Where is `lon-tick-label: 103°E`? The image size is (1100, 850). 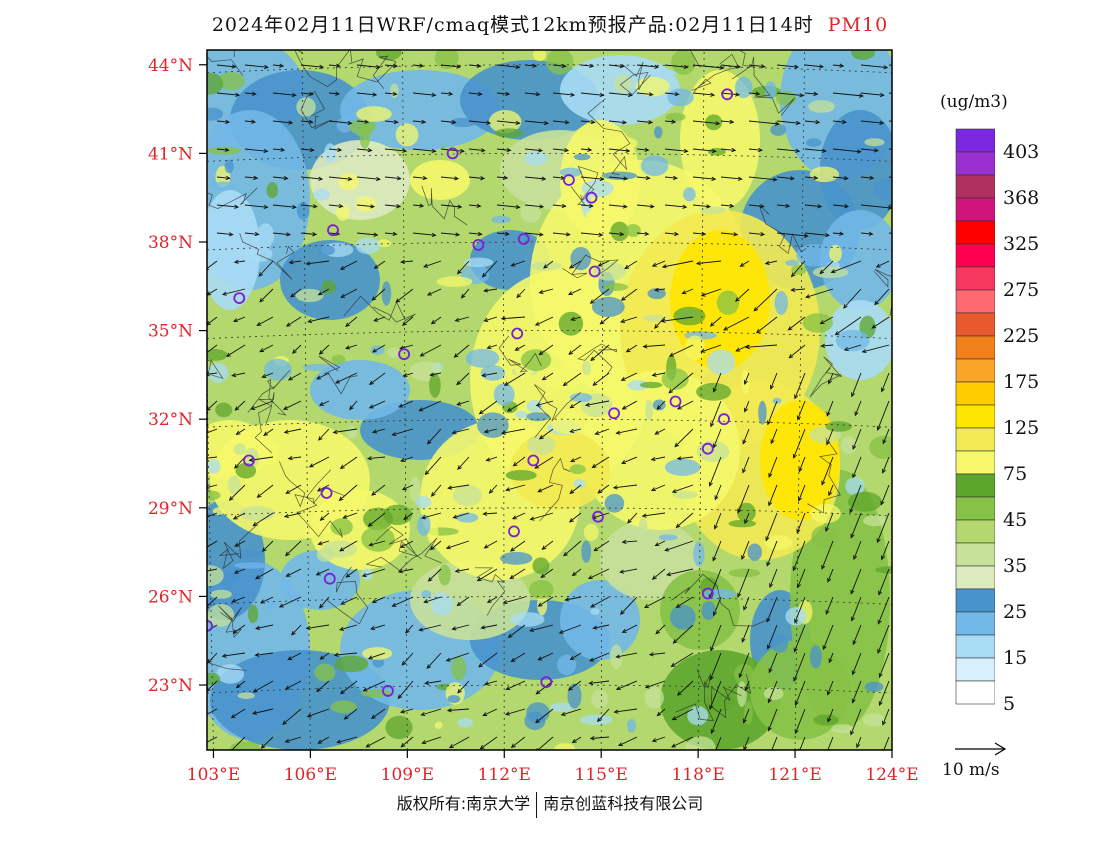 lon-tick-label: 103°E is located at coordinates (213, 775).